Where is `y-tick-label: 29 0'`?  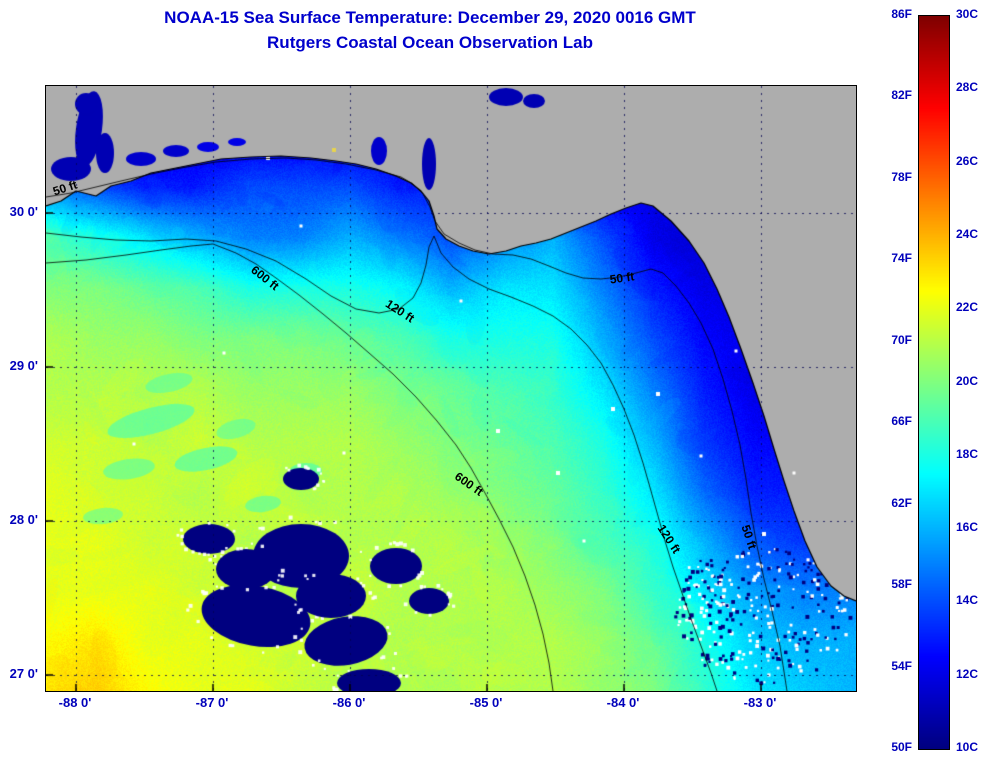 y-tick-label: 29 0' is located at coordinates (23, 365).